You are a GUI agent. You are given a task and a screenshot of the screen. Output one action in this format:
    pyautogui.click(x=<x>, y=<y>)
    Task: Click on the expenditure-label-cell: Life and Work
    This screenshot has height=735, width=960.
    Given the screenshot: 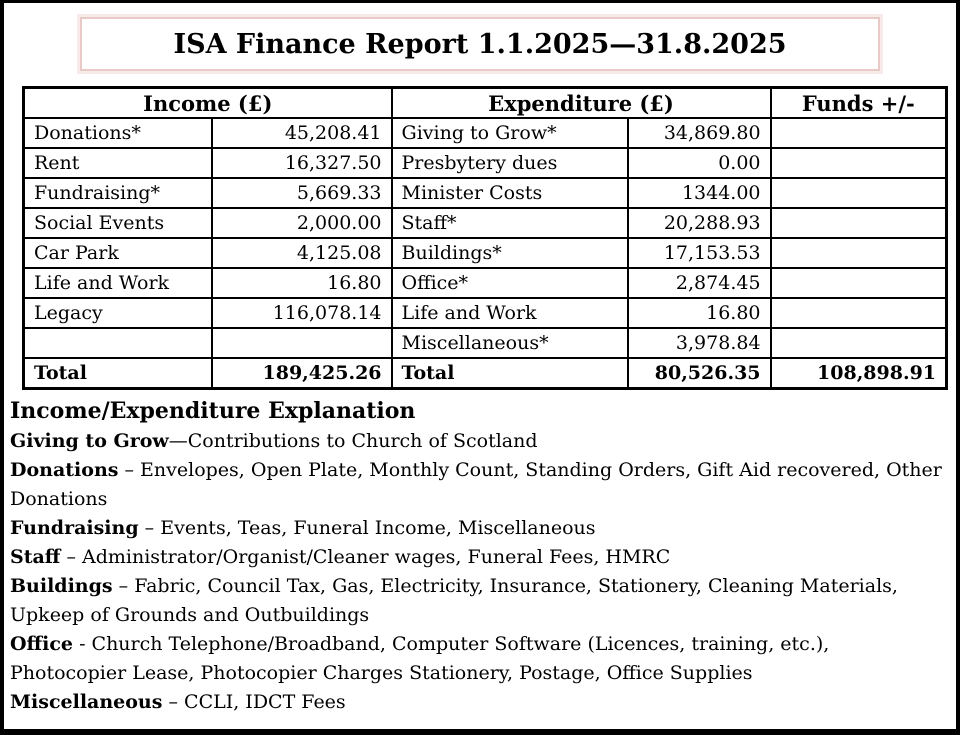 What is the action you would take?
    pyautogui.click(x=509, y=313)
    